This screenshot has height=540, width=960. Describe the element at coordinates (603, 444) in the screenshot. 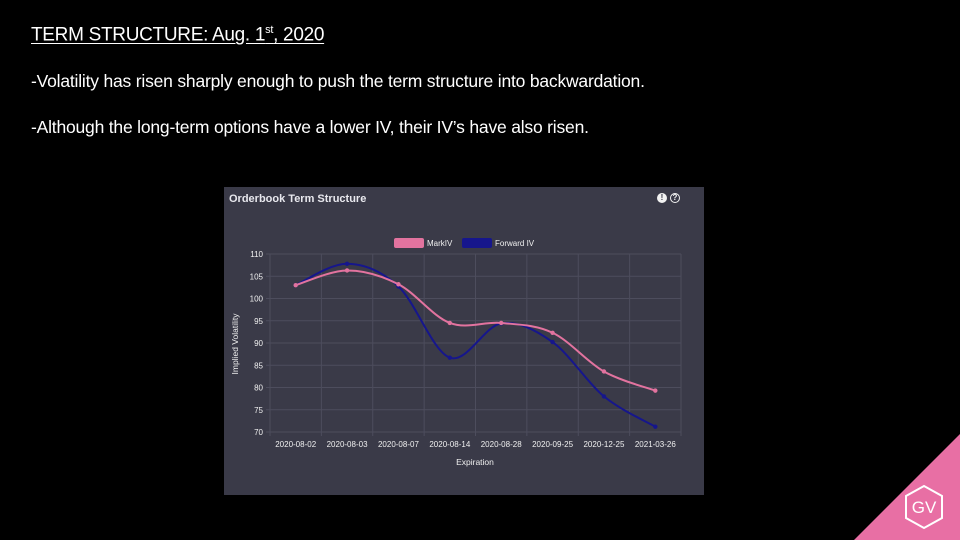

I see `x-tick-label: 2020-12-25` at that location.